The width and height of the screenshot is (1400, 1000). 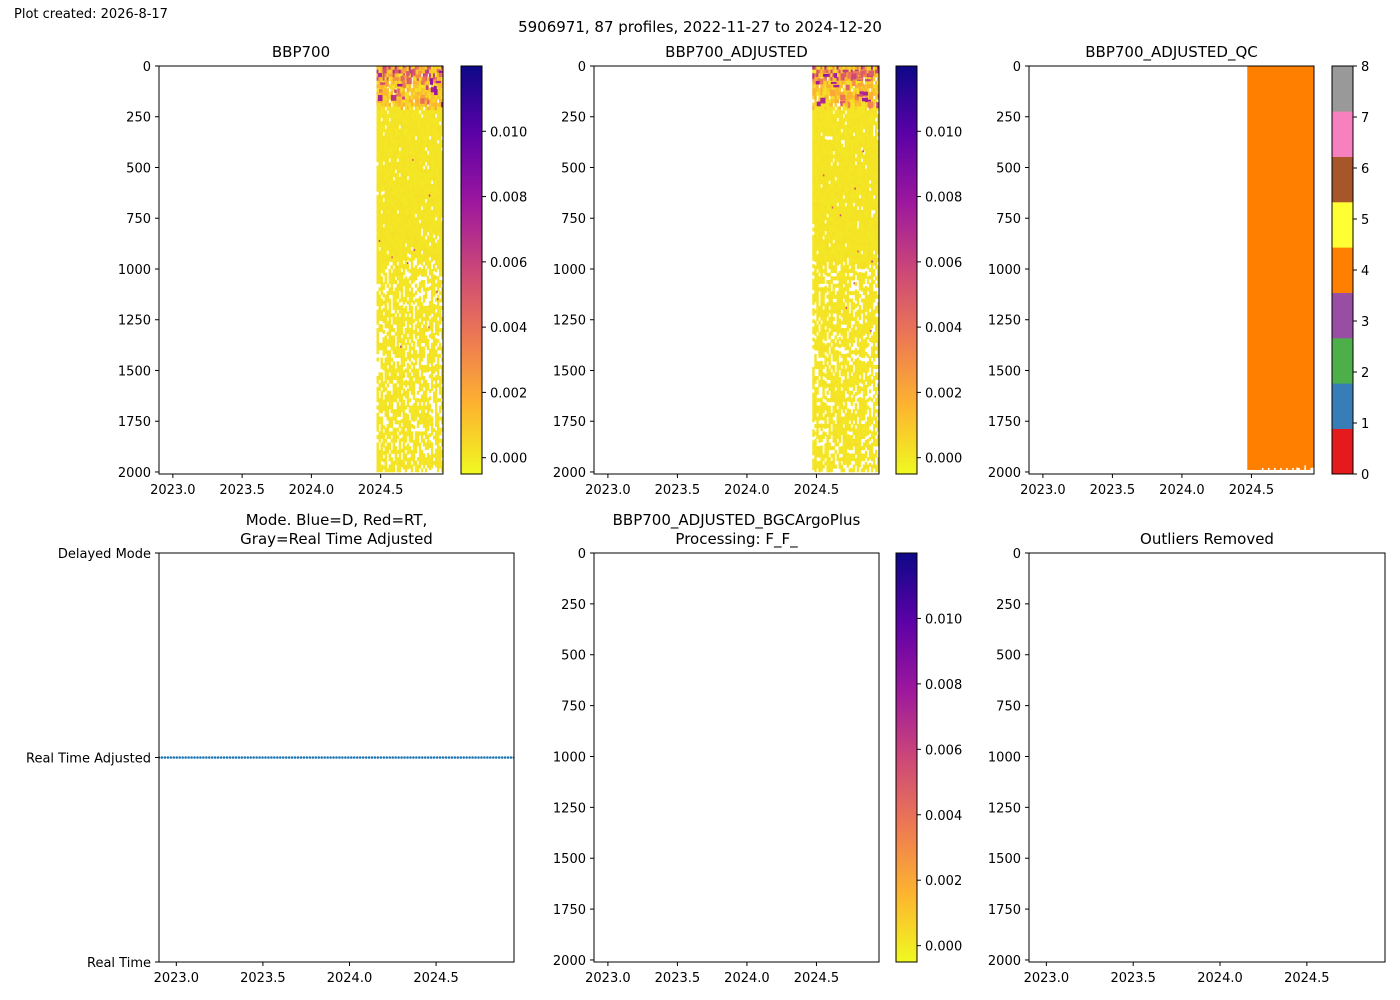 What do you see at coordinates (104, 554) in the screenshot?
I see `y-tick-label: Delayed Mode` at bounding box center [104, 554].